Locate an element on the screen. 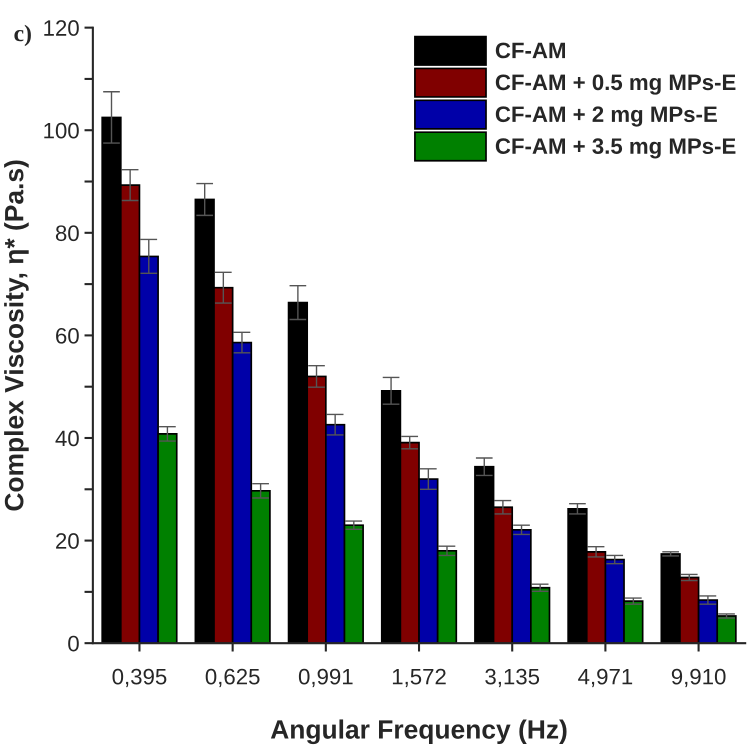 The image size is (755, 747). y-tick-label: 80 is located at coordinates (67, 233).